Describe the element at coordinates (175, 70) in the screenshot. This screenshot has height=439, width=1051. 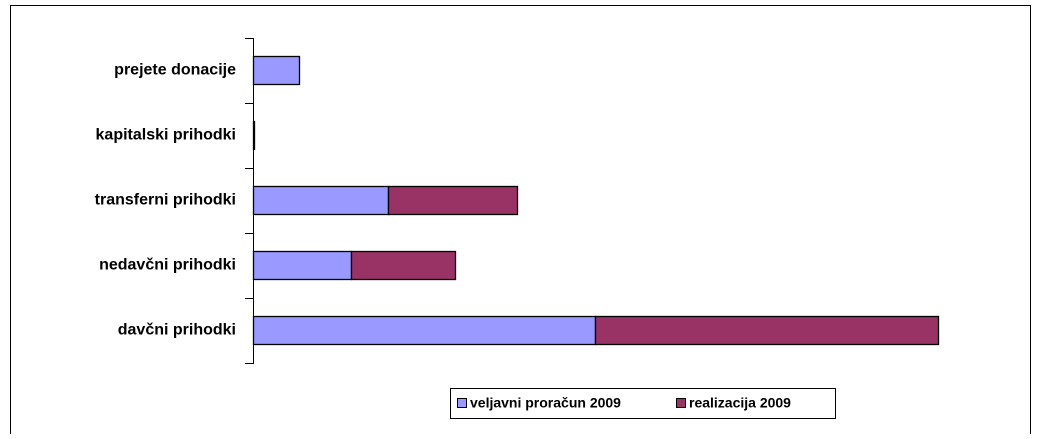
I see `y-tick-label: prejete donacije` at that location.